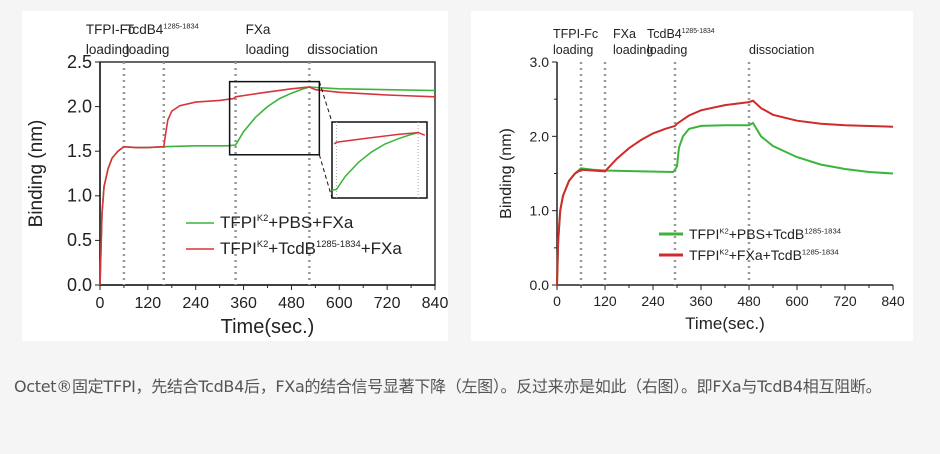 The image size is (940, 454). What do you see at coordinates (311, 222) in the screenshot?
I see `text-run: +PBS+FXa` at bounding box center [311, 222].